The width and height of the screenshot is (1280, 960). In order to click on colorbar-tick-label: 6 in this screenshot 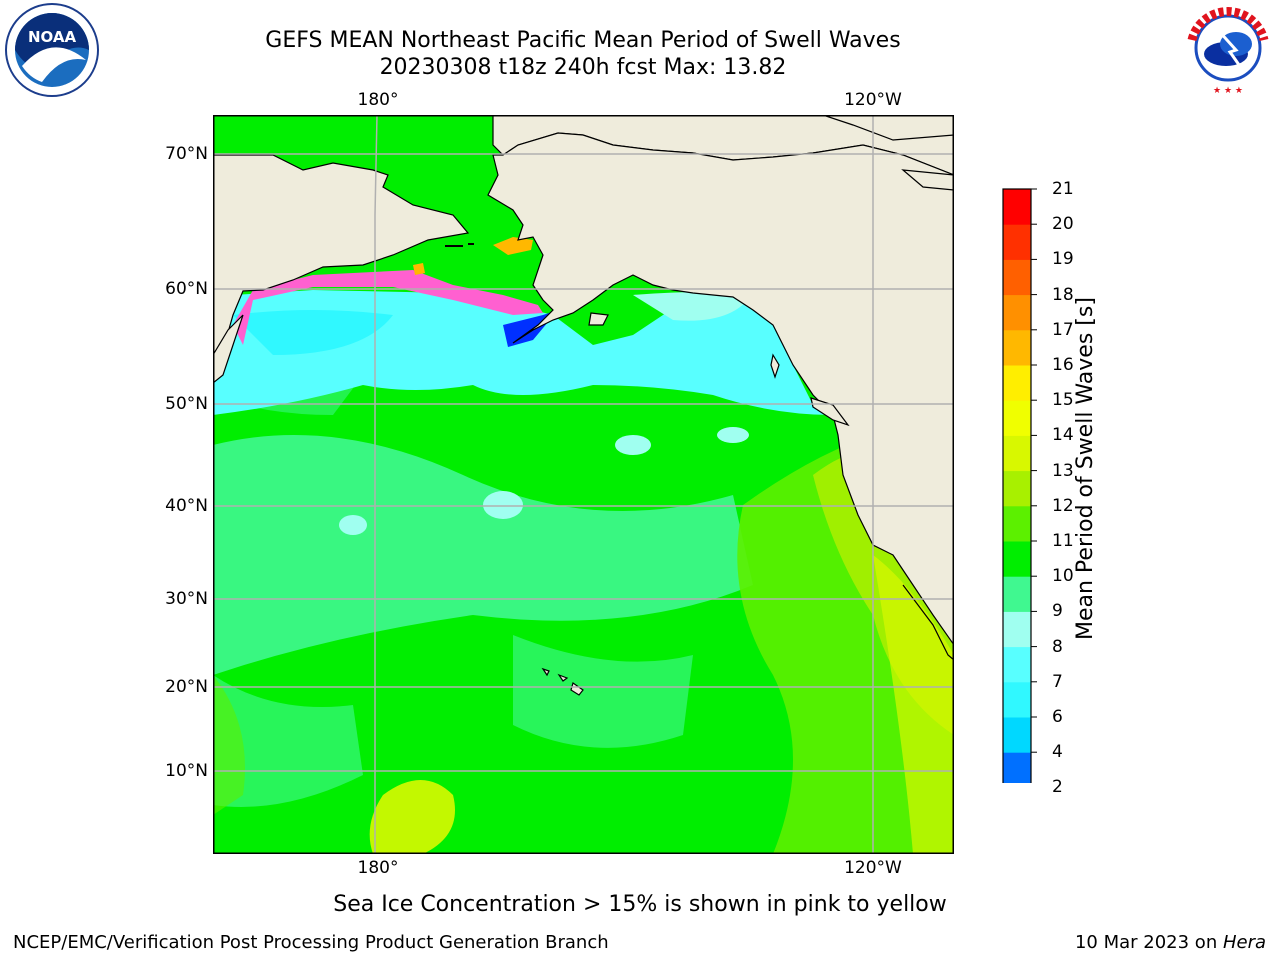, I will do `click(1057, 717)`.